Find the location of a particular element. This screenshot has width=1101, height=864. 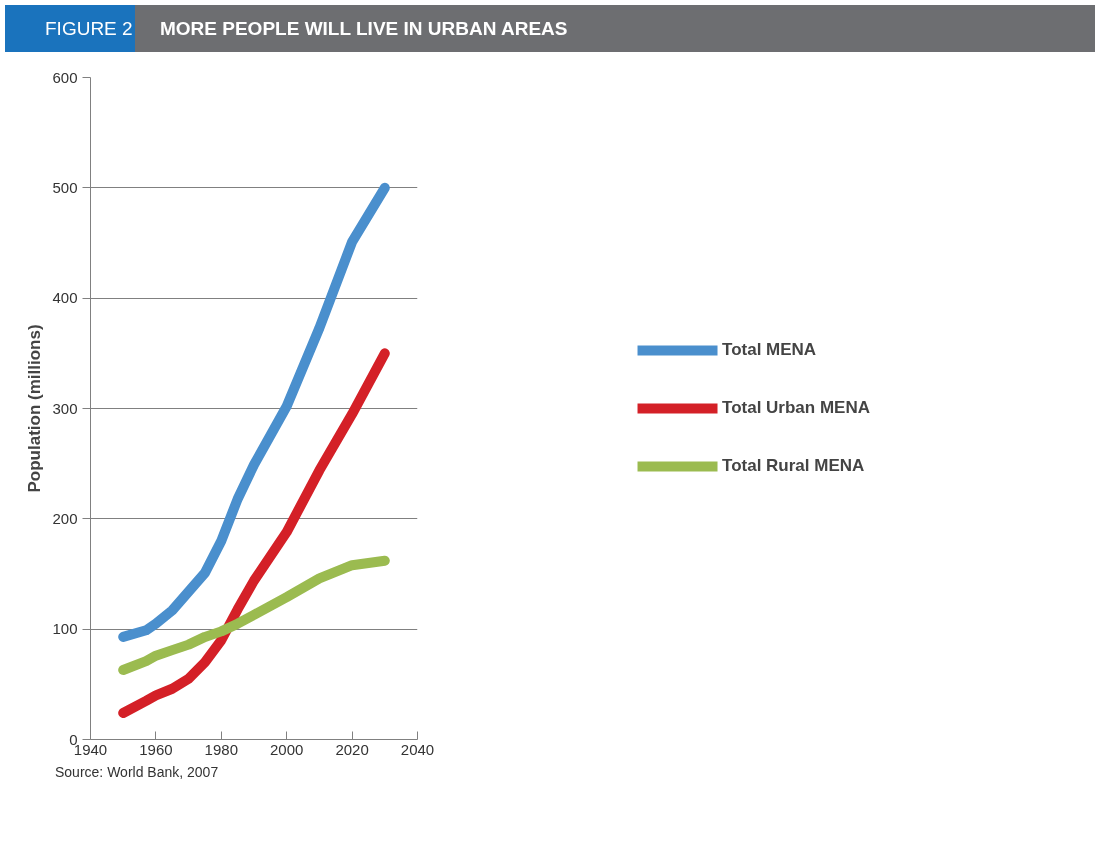

x-tick-label: 1980 is located at coordinates (221, 749).